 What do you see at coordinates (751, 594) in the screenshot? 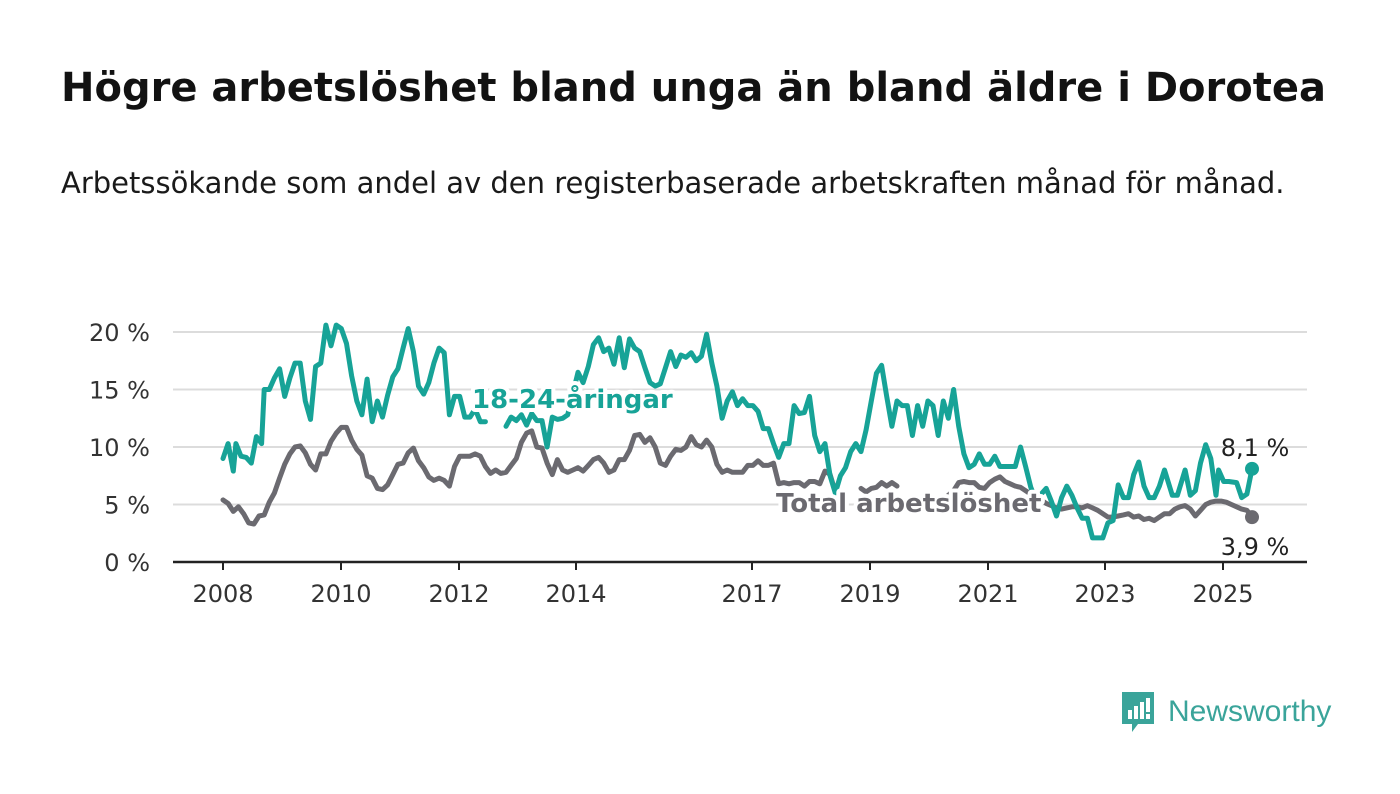
I see `x-tick-label: 2017` at bounding box center [751, 594].